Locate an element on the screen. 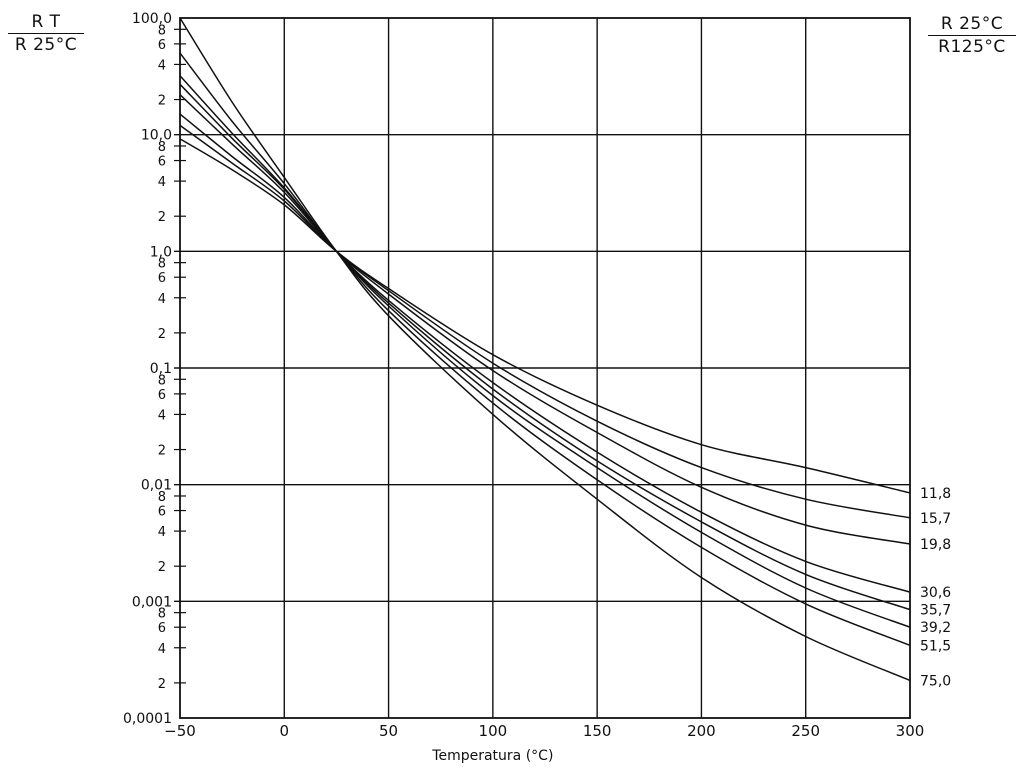 The width and height of the screenshot is (1024, 768). series-label: 39,2 is located at coordinates (935, 628).